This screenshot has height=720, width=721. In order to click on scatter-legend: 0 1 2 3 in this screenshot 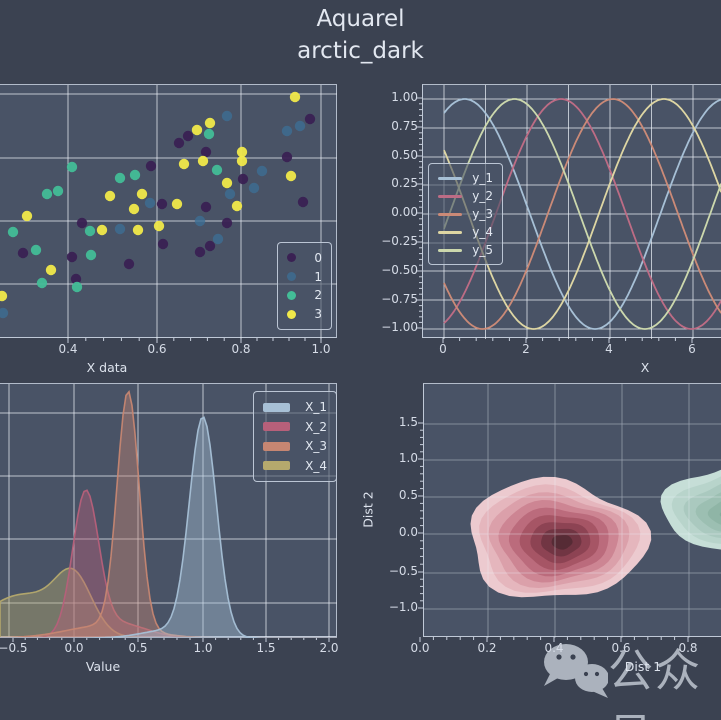, I will do `click(304, 286)`.